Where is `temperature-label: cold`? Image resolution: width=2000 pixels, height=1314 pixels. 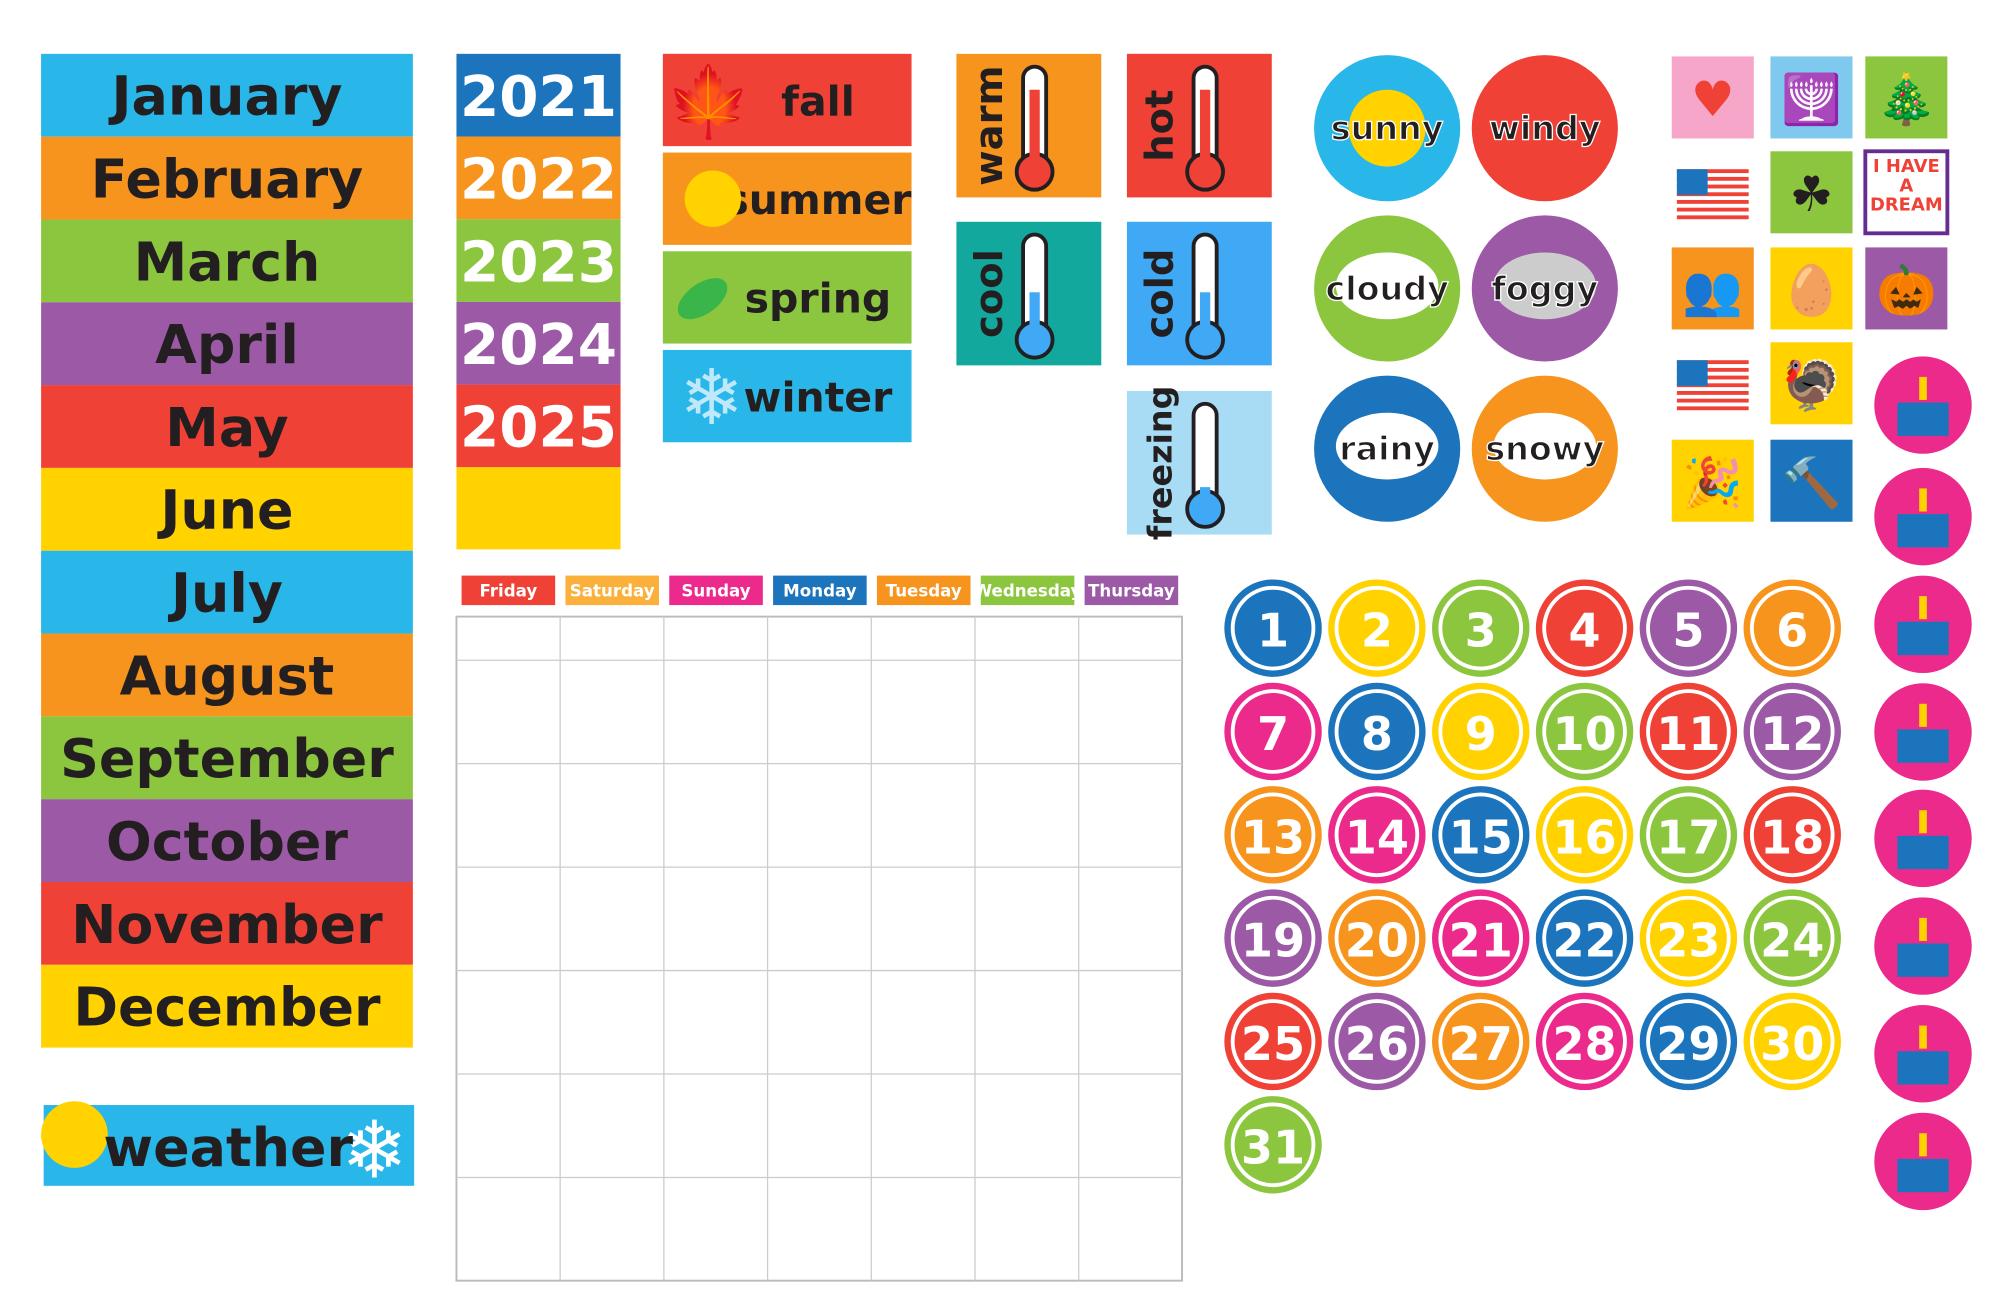 temperature-label: cold is located at coordinates (1160, 294).